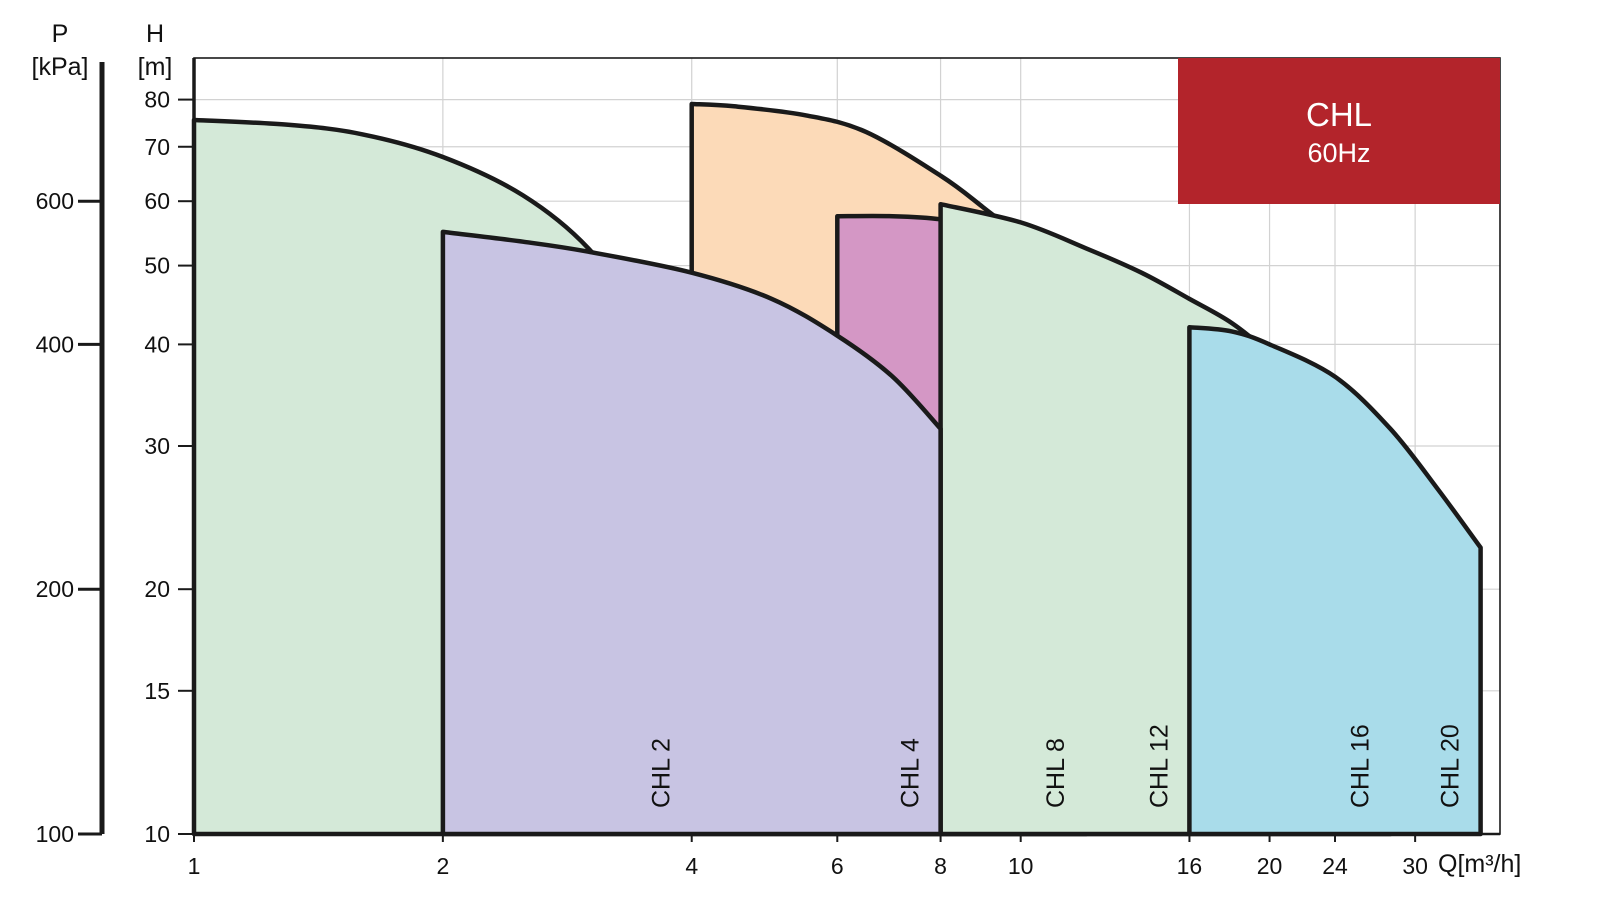 The height and width of the screenshot is (924, 1600). What do you see at coordinates (157, 201) in the screenshot?
I see `y-tick-label: 60` at bounding box center [157, 201].